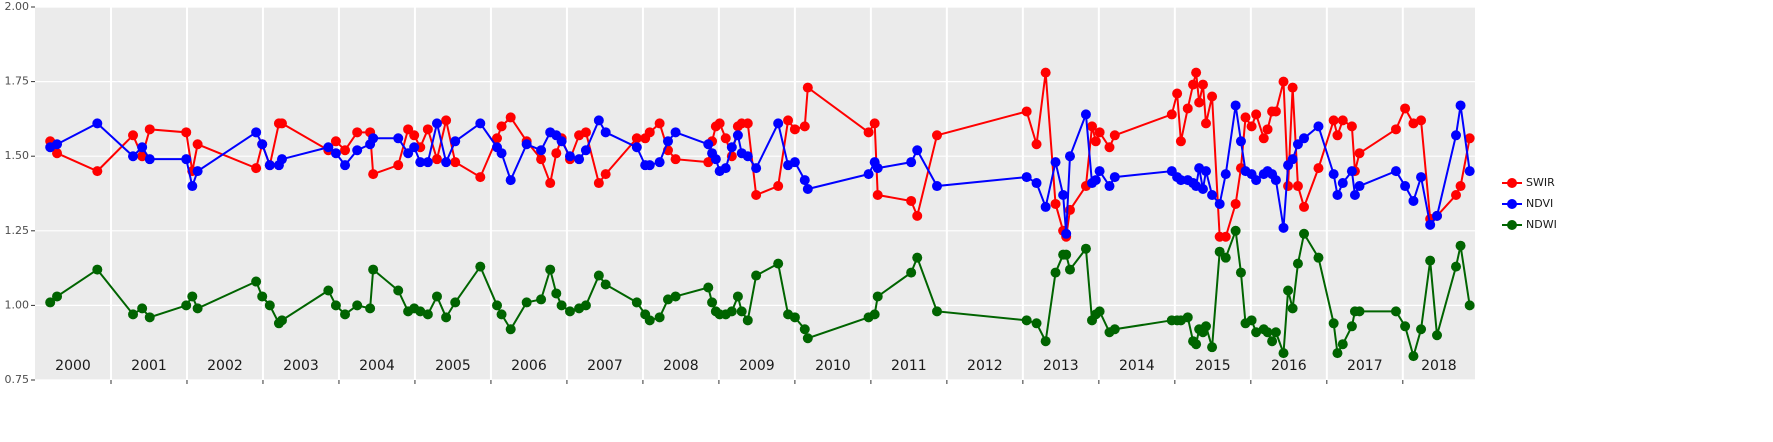 The height and width of the screenshot is (442, 1773). I want to click on year-label: 2017, so click(1365, 366).